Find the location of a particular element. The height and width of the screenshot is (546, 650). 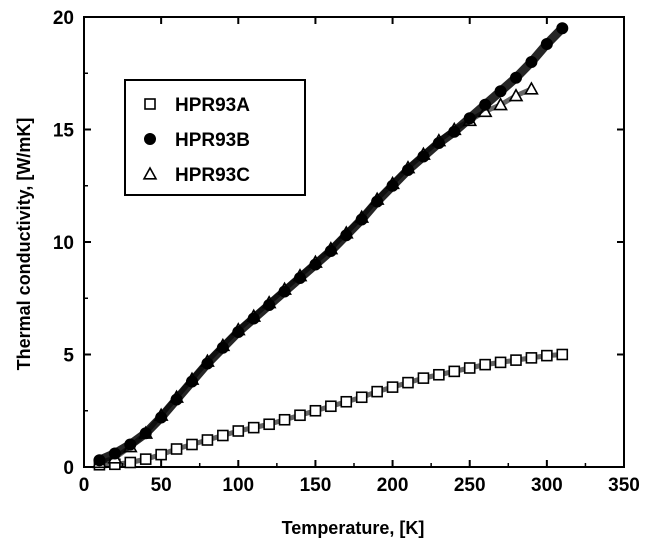

x-tick-label: 350 is located at coordinates (624, 485).